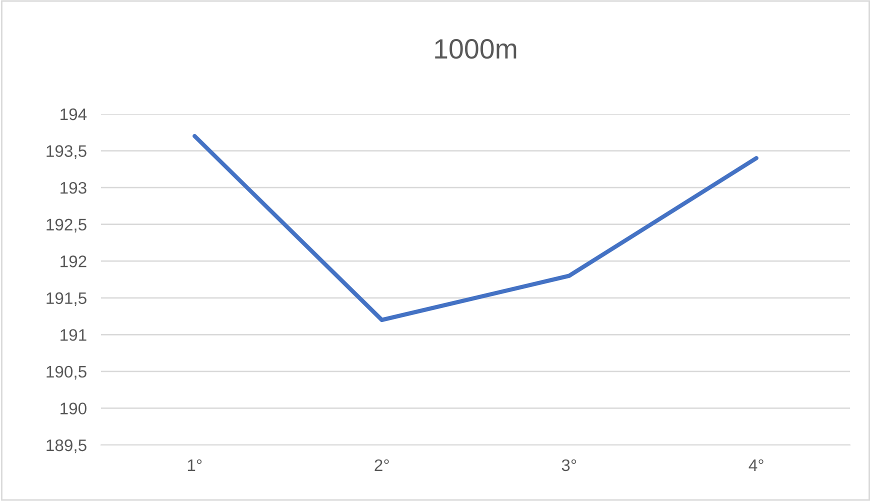 The image size is (871, 501). Describe the element at coordinates (66, 152) in the screenshot. I see `y-tick-label: 193,5` at that location.